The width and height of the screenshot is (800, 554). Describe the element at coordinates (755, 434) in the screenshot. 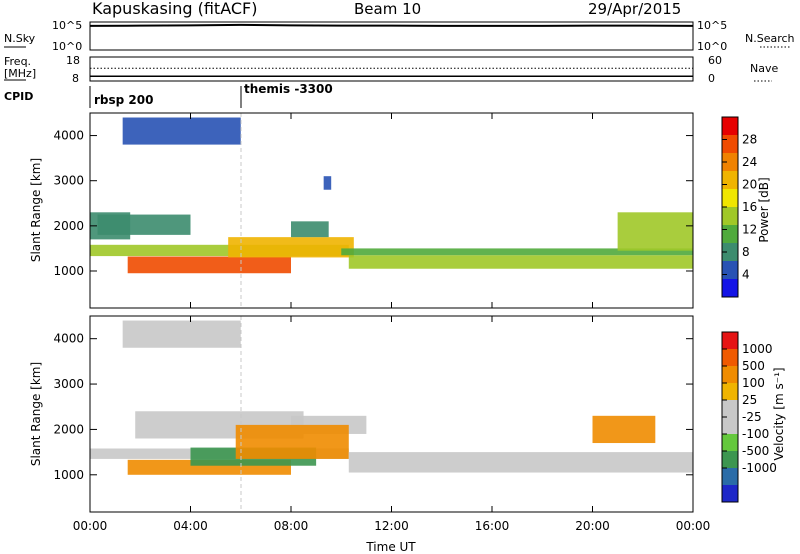

I see `colorbar-tick-label: -100` at that location.